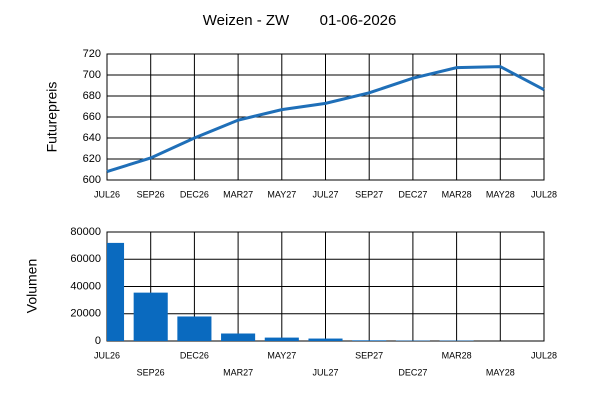 Image resolution: width=600 pixels, height=400 pixels. What do you see at coordinates (52, 117) in the screenshot?
I see `y-axis-title: Futurepreis` at bounding box center [52, 117].